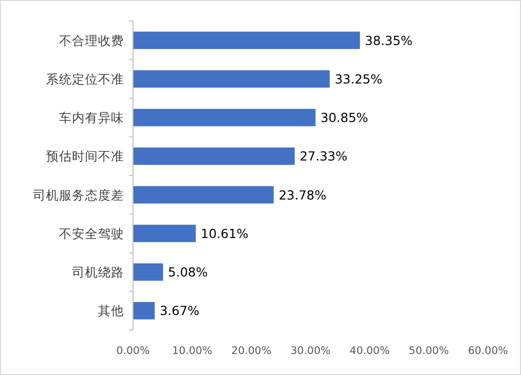 Image resolution: width=521 pixels, height=375 pixels. What do you see at coordinates (324, 156) in the screenshot?
I see `data-label: 27.33%` at bounding box center [324, 156].